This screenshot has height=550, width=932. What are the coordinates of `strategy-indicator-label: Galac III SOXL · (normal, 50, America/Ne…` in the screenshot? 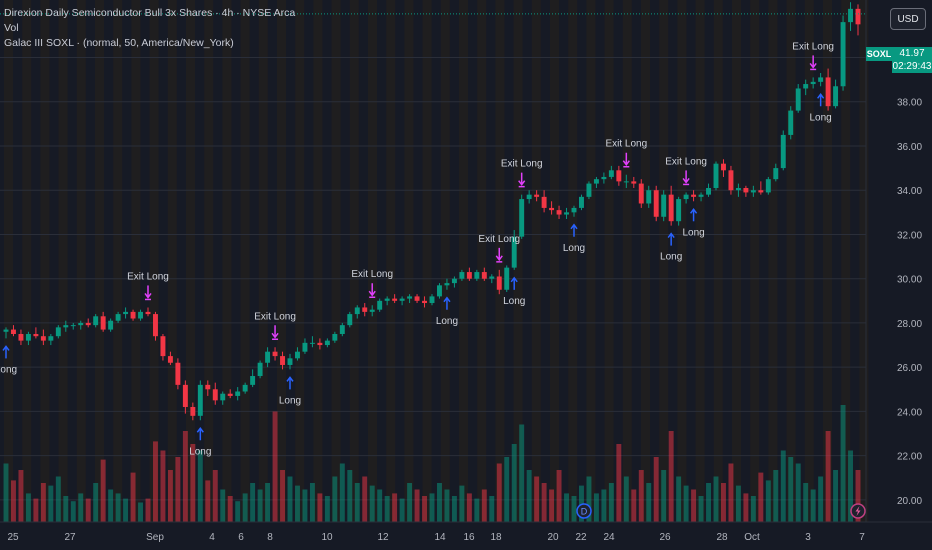 It's located at (119, 43).